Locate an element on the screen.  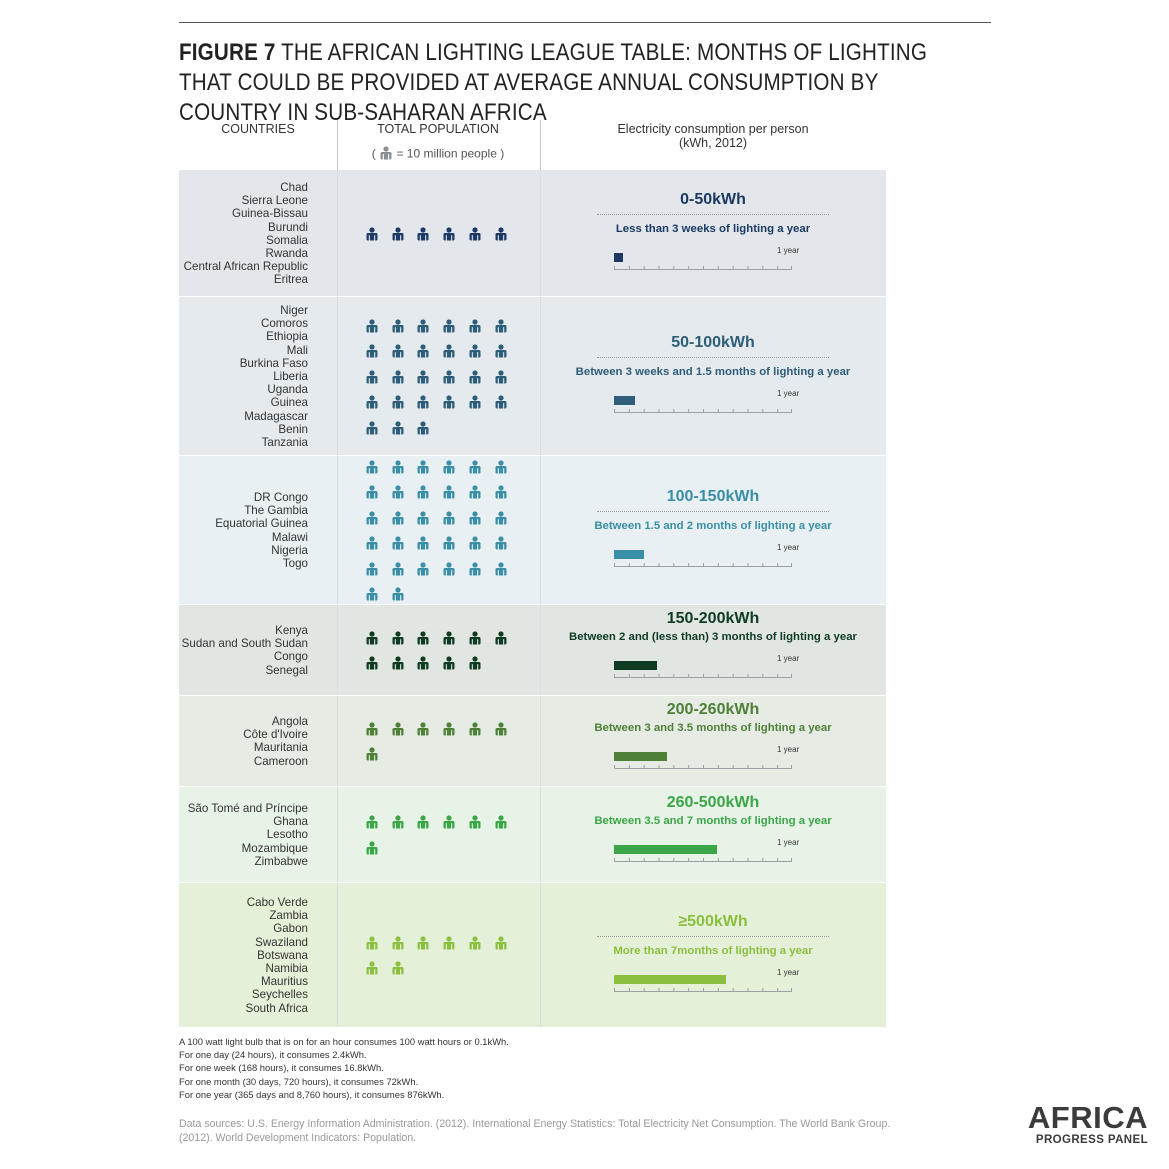
header-population: TOTAL POPULATION is located at coordinates (438, 129).